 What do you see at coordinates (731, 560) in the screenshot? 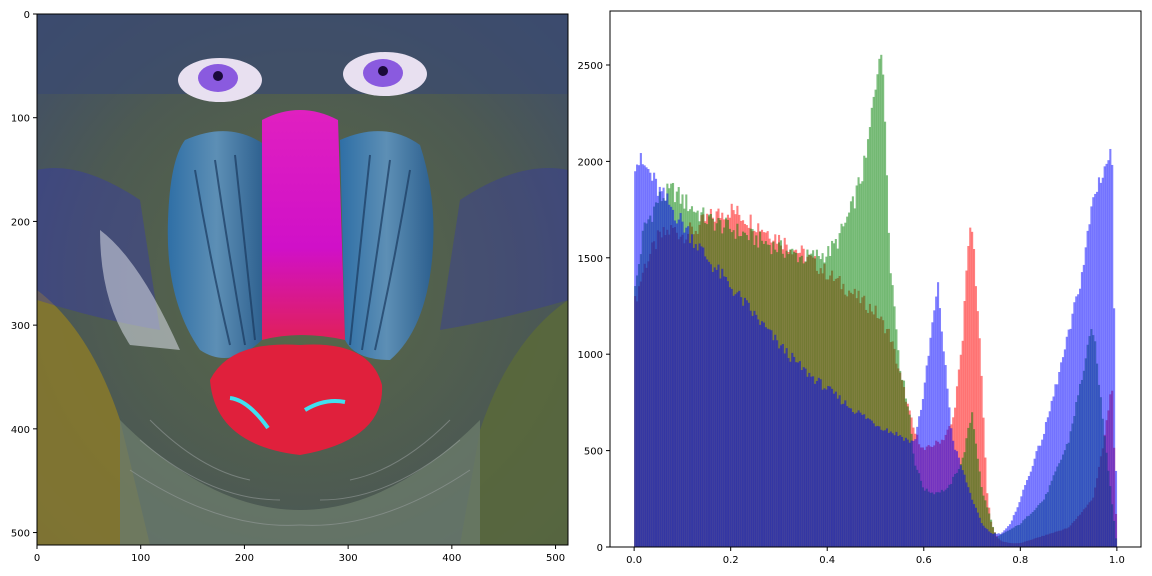
I see `histogram-x-tick-label: 0.2` at bounding box center [731, 560].